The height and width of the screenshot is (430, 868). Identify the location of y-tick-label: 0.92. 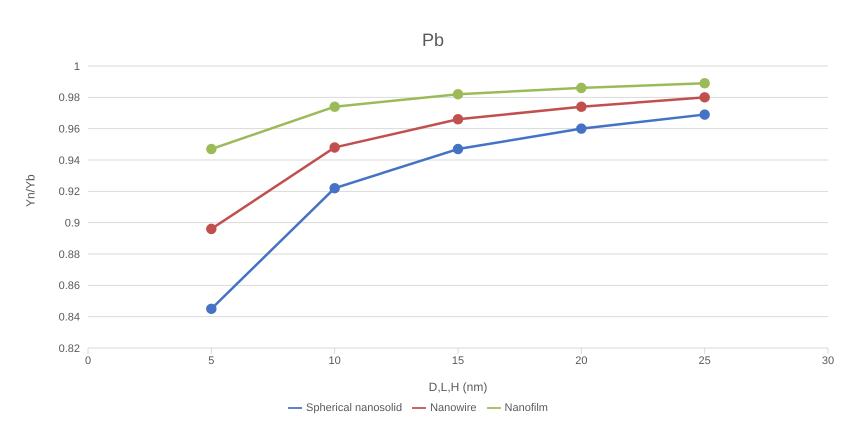
(69, 192).